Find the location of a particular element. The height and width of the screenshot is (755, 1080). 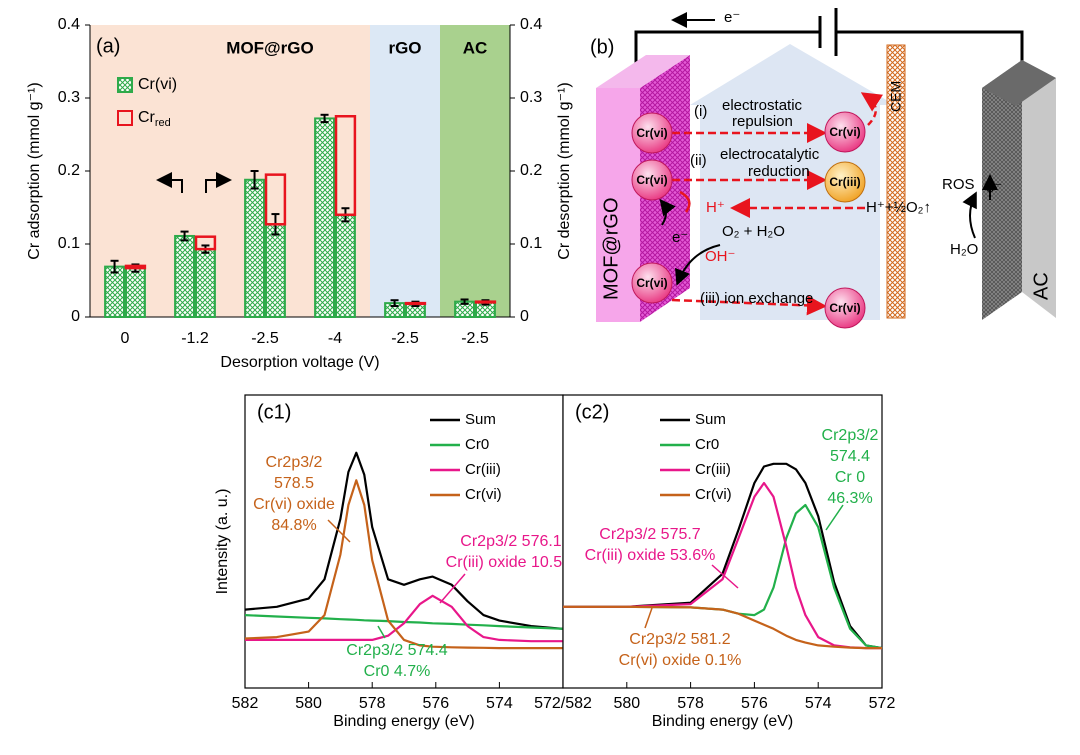

electrode-front is located at coordinates (618, 205).